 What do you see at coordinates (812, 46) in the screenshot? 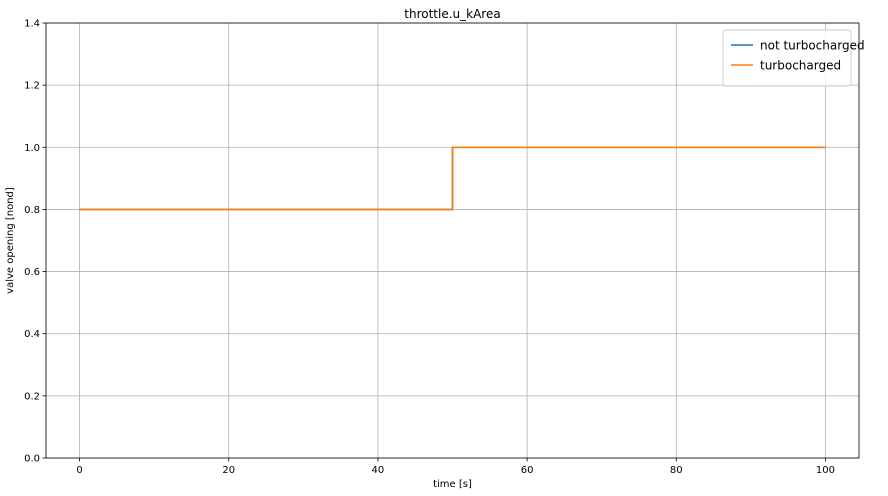
I see `legend-label: not turbocharged` at bounding box center [812, 46].